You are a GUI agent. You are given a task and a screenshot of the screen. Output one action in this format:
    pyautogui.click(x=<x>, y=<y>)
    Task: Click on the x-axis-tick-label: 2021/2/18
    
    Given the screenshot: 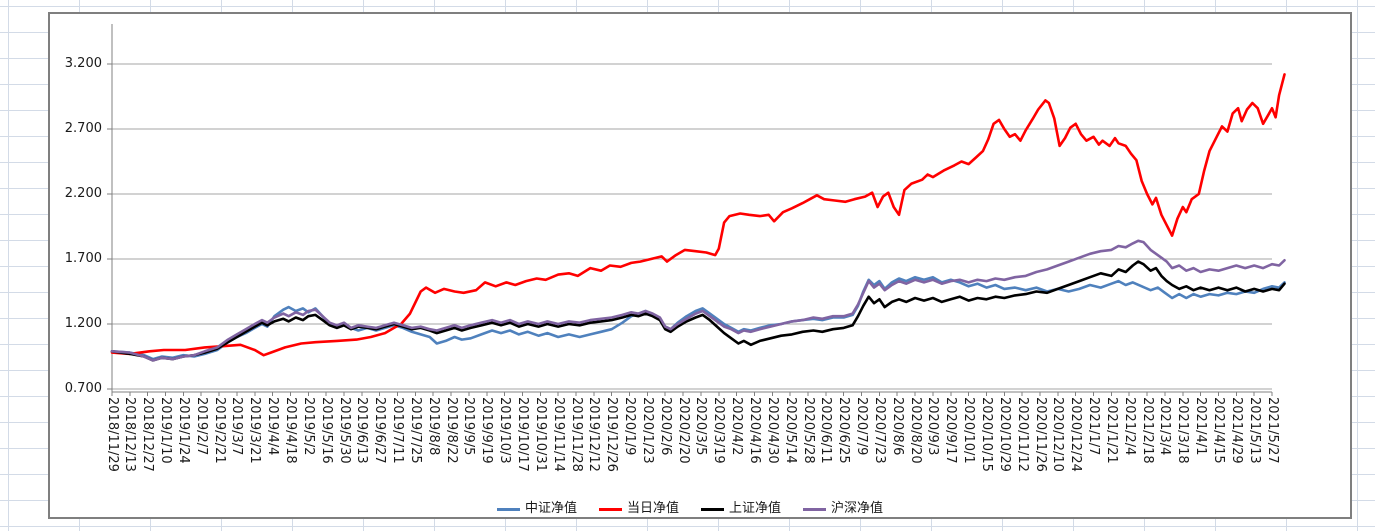 What is the action you would take?
    pyautogui.click(x=1147, y=430)
    